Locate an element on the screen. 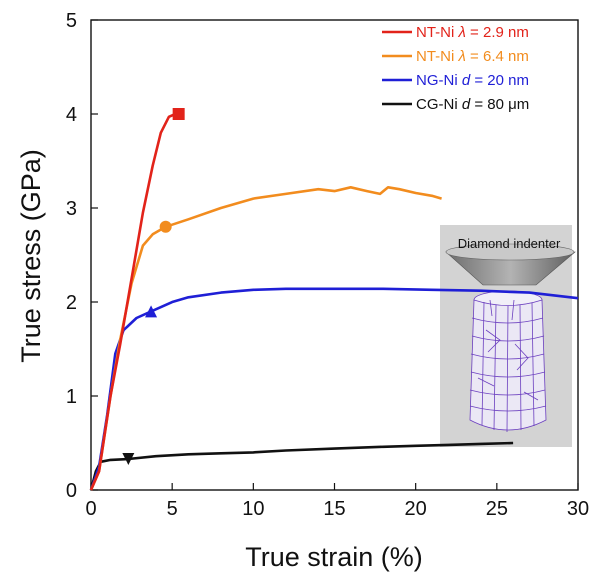  legend-label: NT-Ni λ = 2.9 nm is located at coordinates (472, 32).